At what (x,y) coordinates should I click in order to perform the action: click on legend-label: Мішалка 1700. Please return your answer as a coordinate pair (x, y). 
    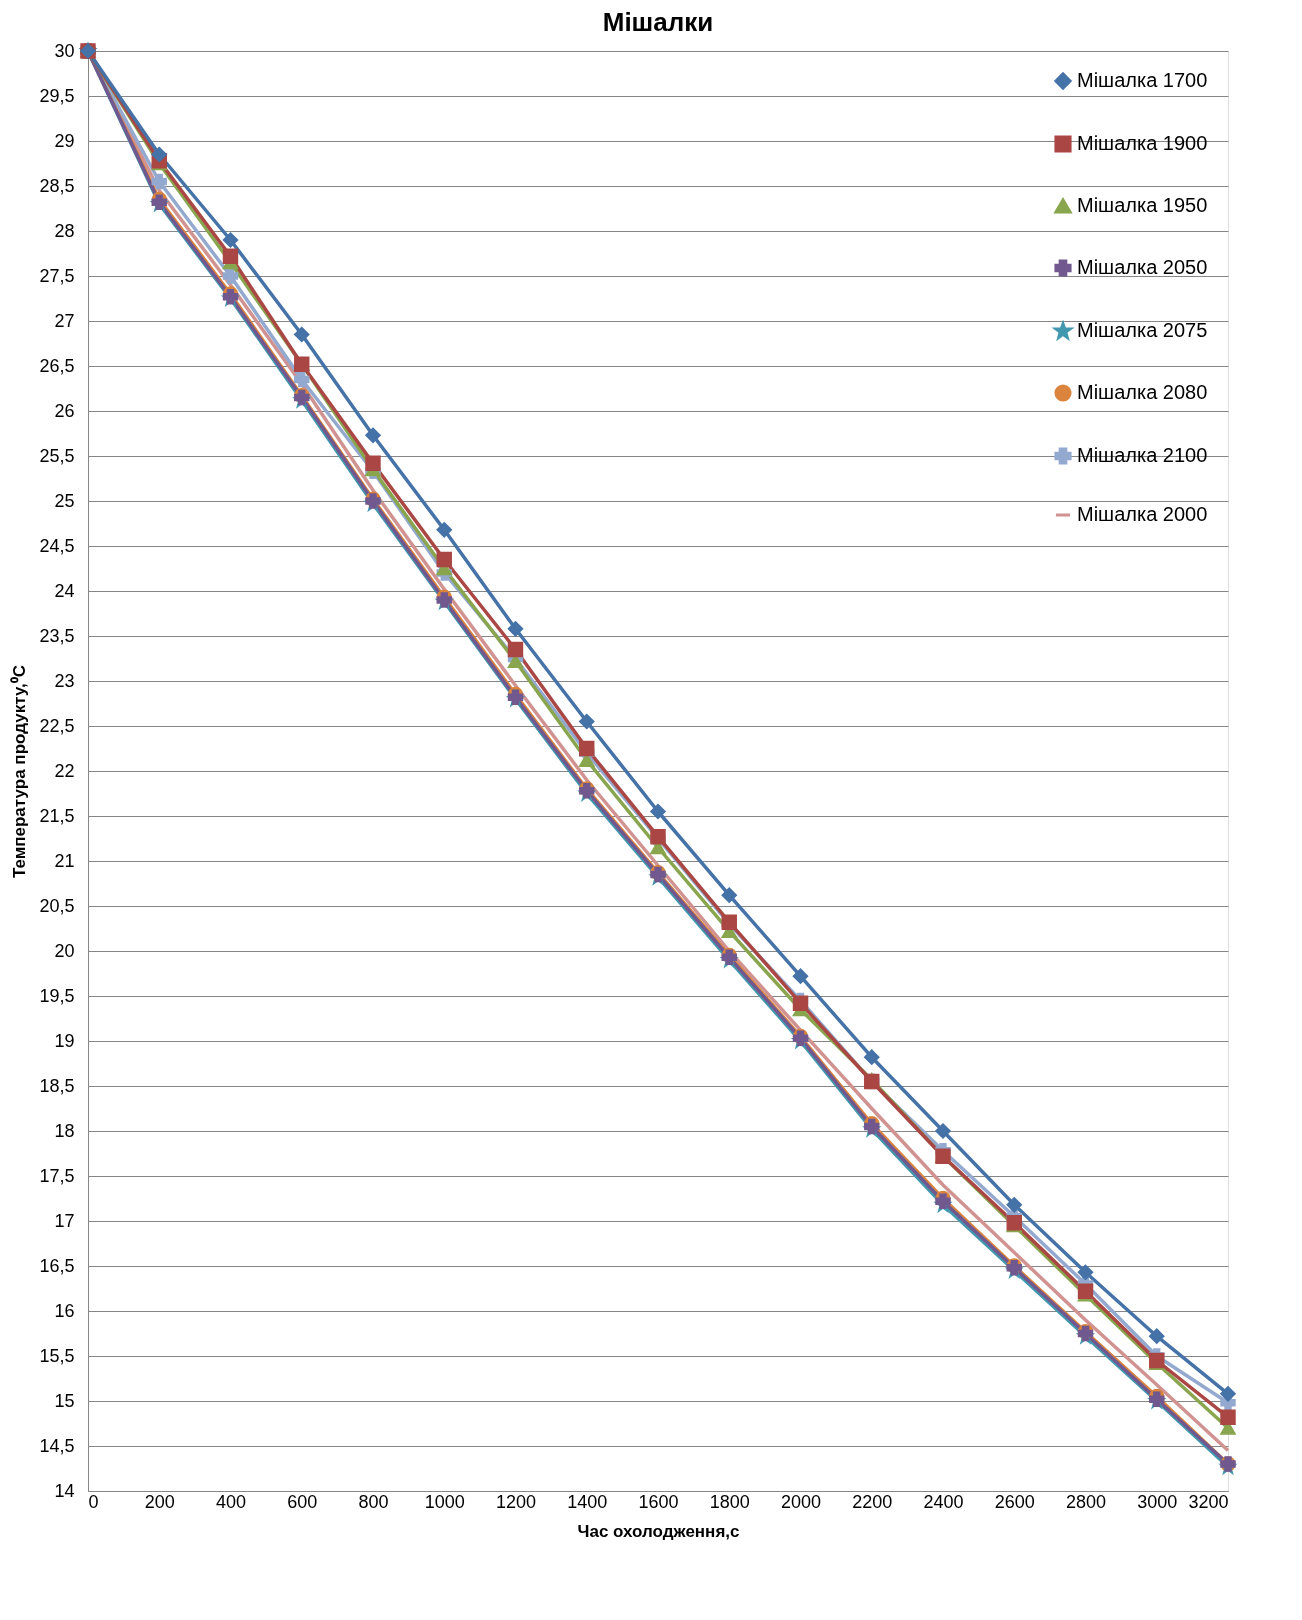
    Looking at the image, I should click on (1142, 80).